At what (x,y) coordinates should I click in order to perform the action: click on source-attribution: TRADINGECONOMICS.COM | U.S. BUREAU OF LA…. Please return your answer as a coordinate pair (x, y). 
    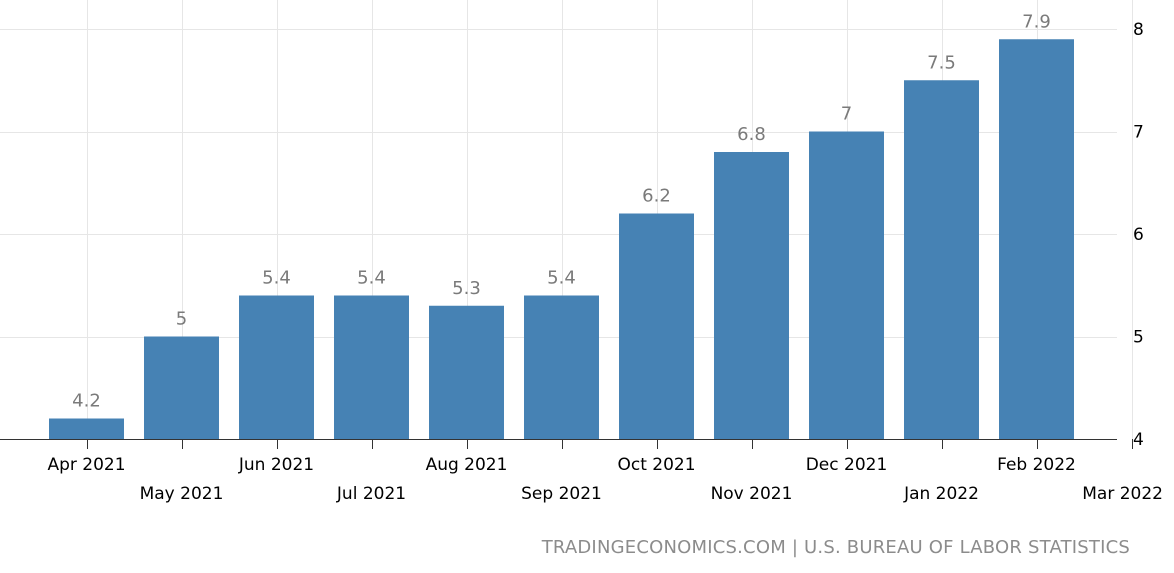
    Looking at the image, I should click on (835, 547).